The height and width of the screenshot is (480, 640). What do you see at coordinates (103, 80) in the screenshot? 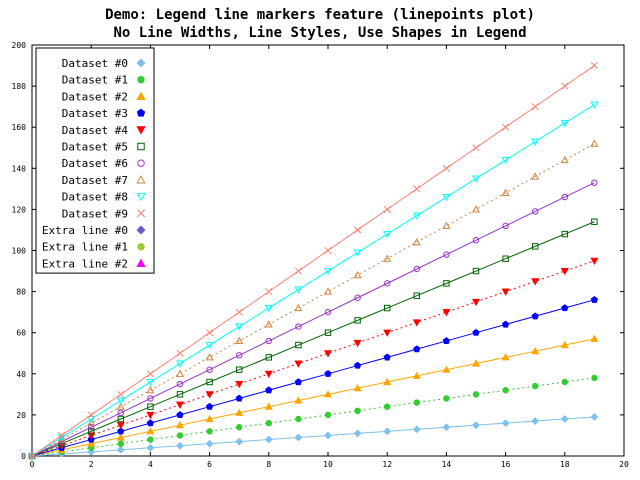
I see `legend-item: Dataset #1` at bounding box center [103, 80].